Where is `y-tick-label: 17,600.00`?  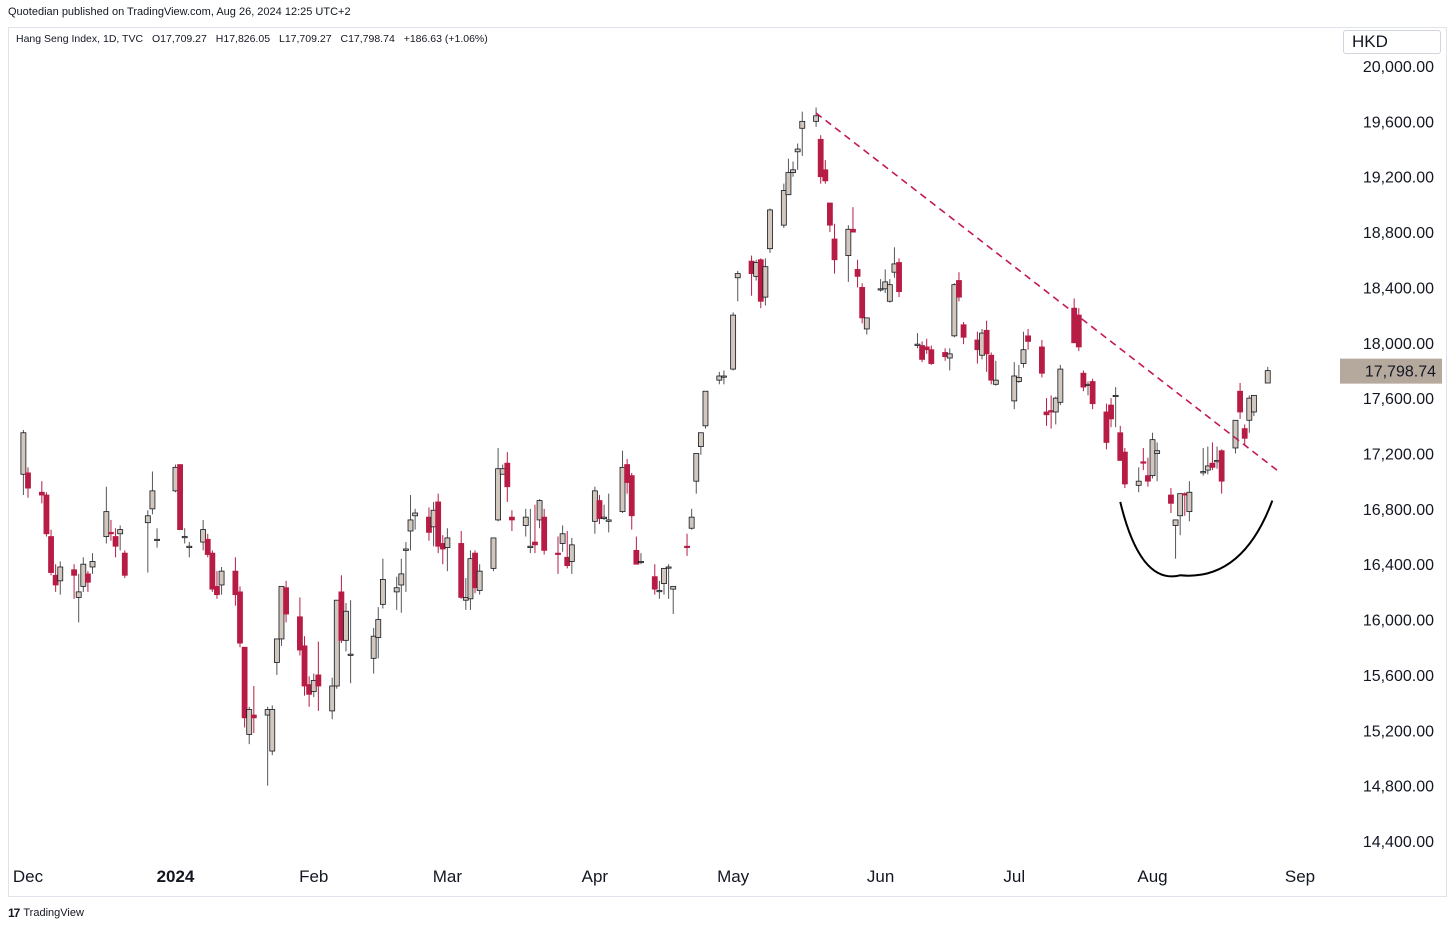 y-tick-label: 17,600.00 is located at coordinates (1398, 399).